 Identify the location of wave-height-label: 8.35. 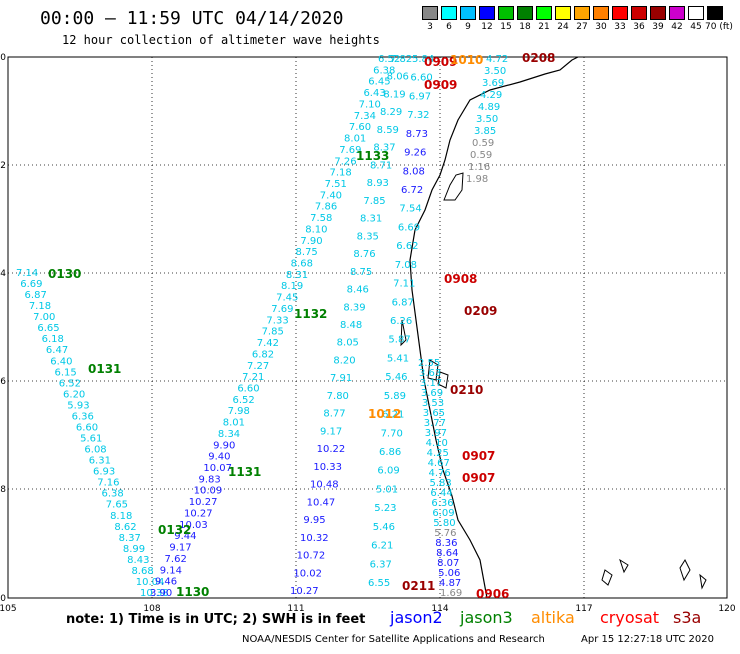
(368, 236).